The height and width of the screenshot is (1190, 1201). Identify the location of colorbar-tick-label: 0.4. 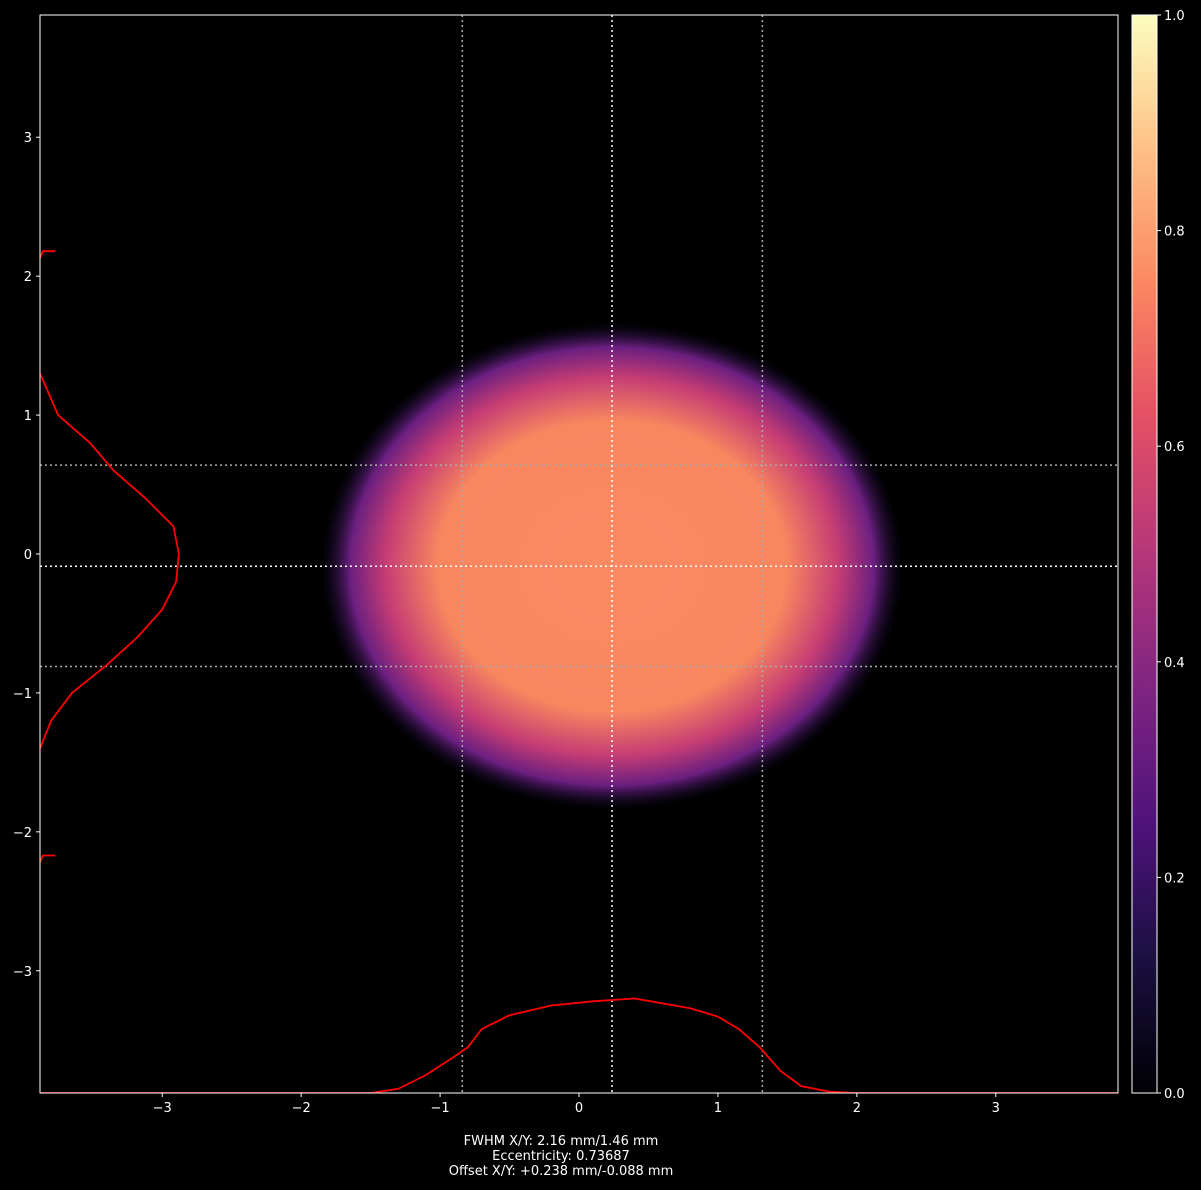
(1174, 663).